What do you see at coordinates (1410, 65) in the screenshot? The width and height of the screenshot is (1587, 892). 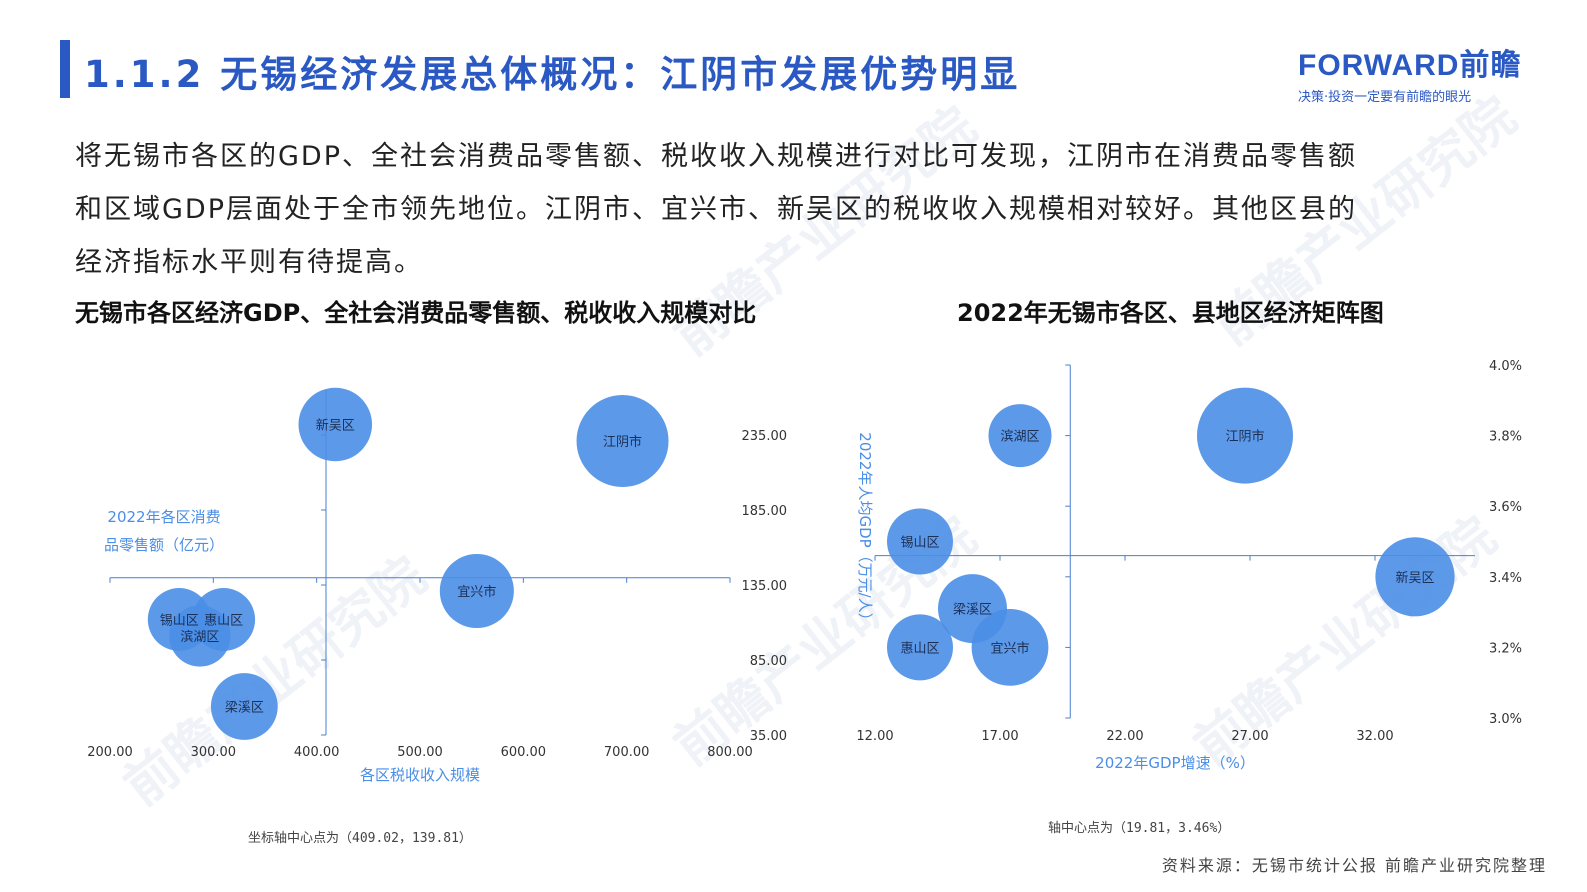 I see `logo-main-text: FORWARD前瞻` at bounding box center [1410, 65].